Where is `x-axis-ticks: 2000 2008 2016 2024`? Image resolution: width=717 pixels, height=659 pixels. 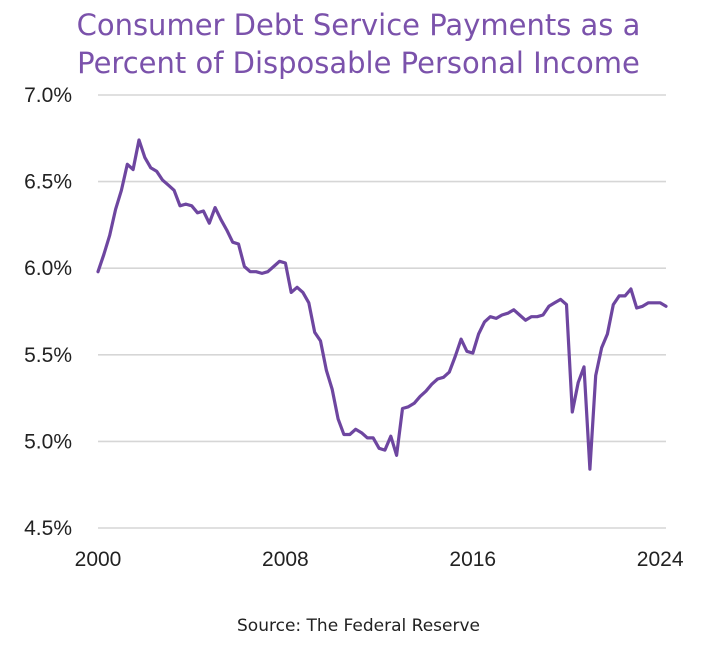
x-axis-ticks: 2000 2008 2016 2024 is located at coordinates (379, 559).